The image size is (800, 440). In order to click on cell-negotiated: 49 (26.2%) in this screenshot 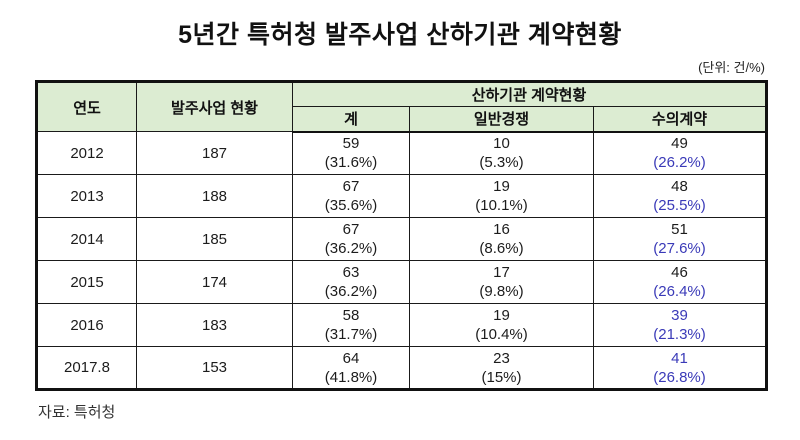, I will do `click(680, 153)`.